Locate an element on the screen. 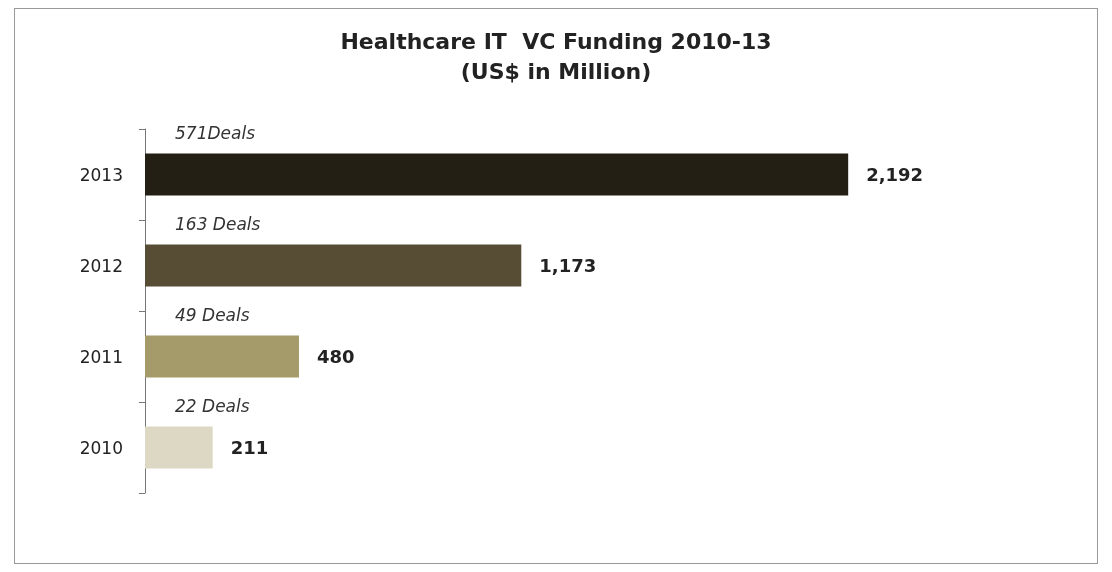 Image resolution: width=1112 pixels, height=572 pixels. data-label: 480 is located at coordinates (335, 356).